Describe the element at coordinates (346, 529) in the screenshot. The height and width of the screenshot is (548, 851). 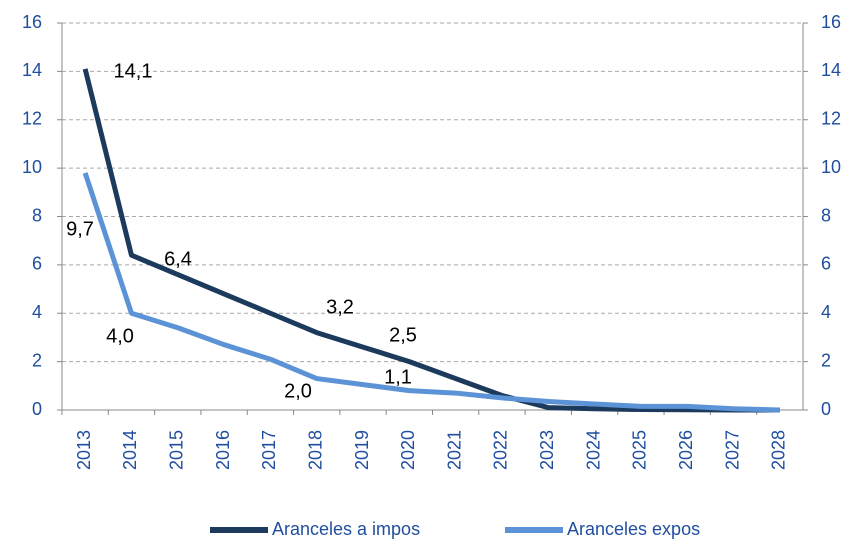
I see `legend-label: Aranceles a impos` at that location.